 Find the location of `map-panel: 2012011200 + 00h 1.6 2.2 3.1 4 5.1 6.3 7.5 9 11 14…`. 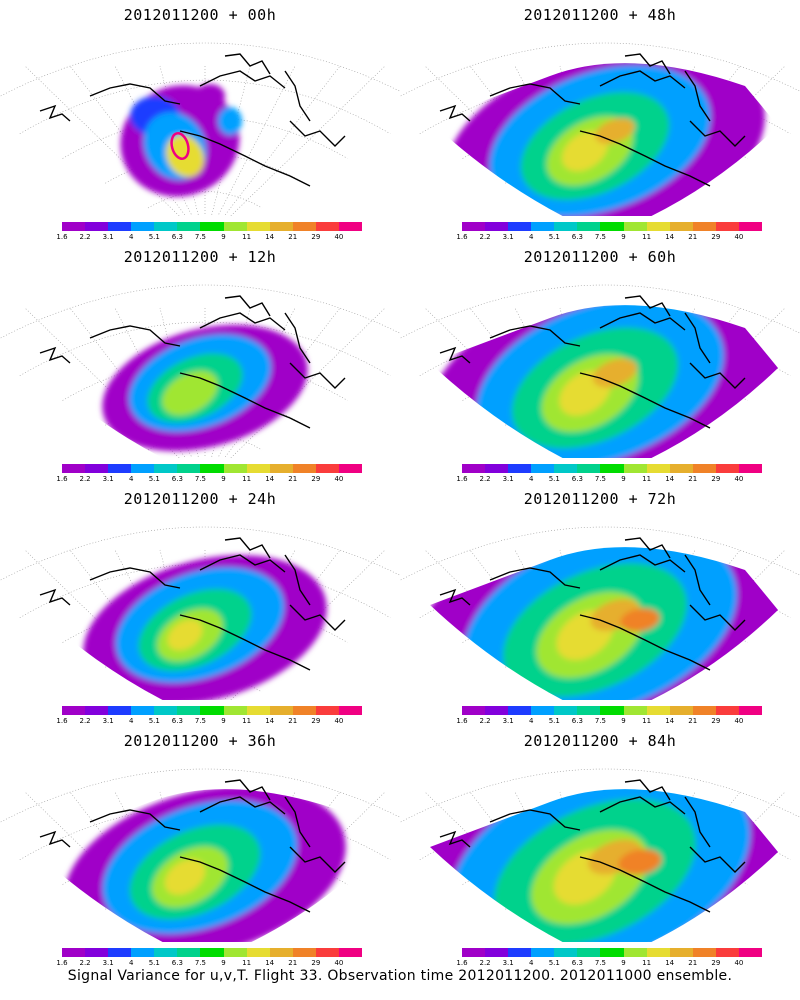

map-panel: 2012011200 + 00h 1.6 2.2 3.1 4 5.1 6.3 7.5 9 11 14… is located at coordinates (200, 121).